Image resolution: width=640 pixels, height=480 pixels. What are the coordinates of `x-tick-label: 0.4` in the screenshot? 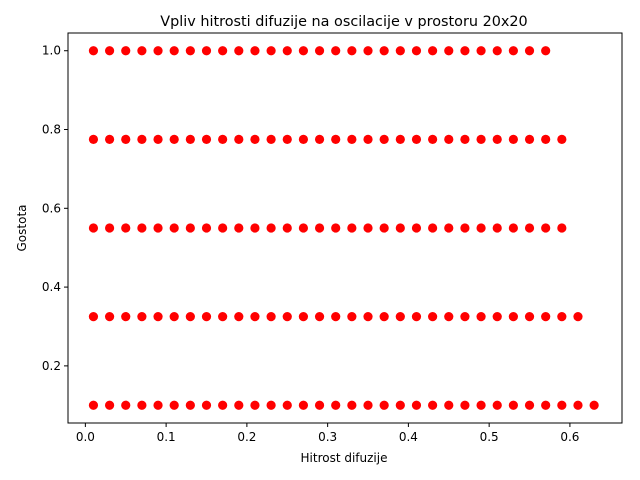 It's located at (408, 437).